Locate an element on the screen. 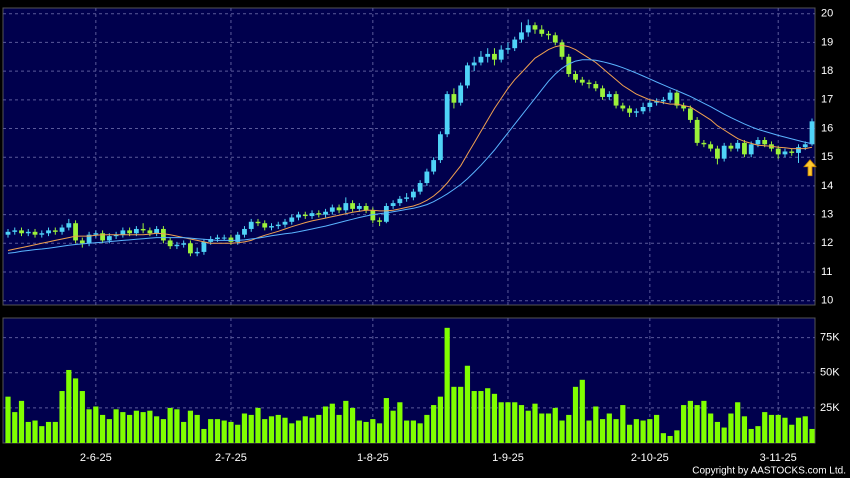  x-tick-label: 2-7-25 is located at coordinates (231, 458).